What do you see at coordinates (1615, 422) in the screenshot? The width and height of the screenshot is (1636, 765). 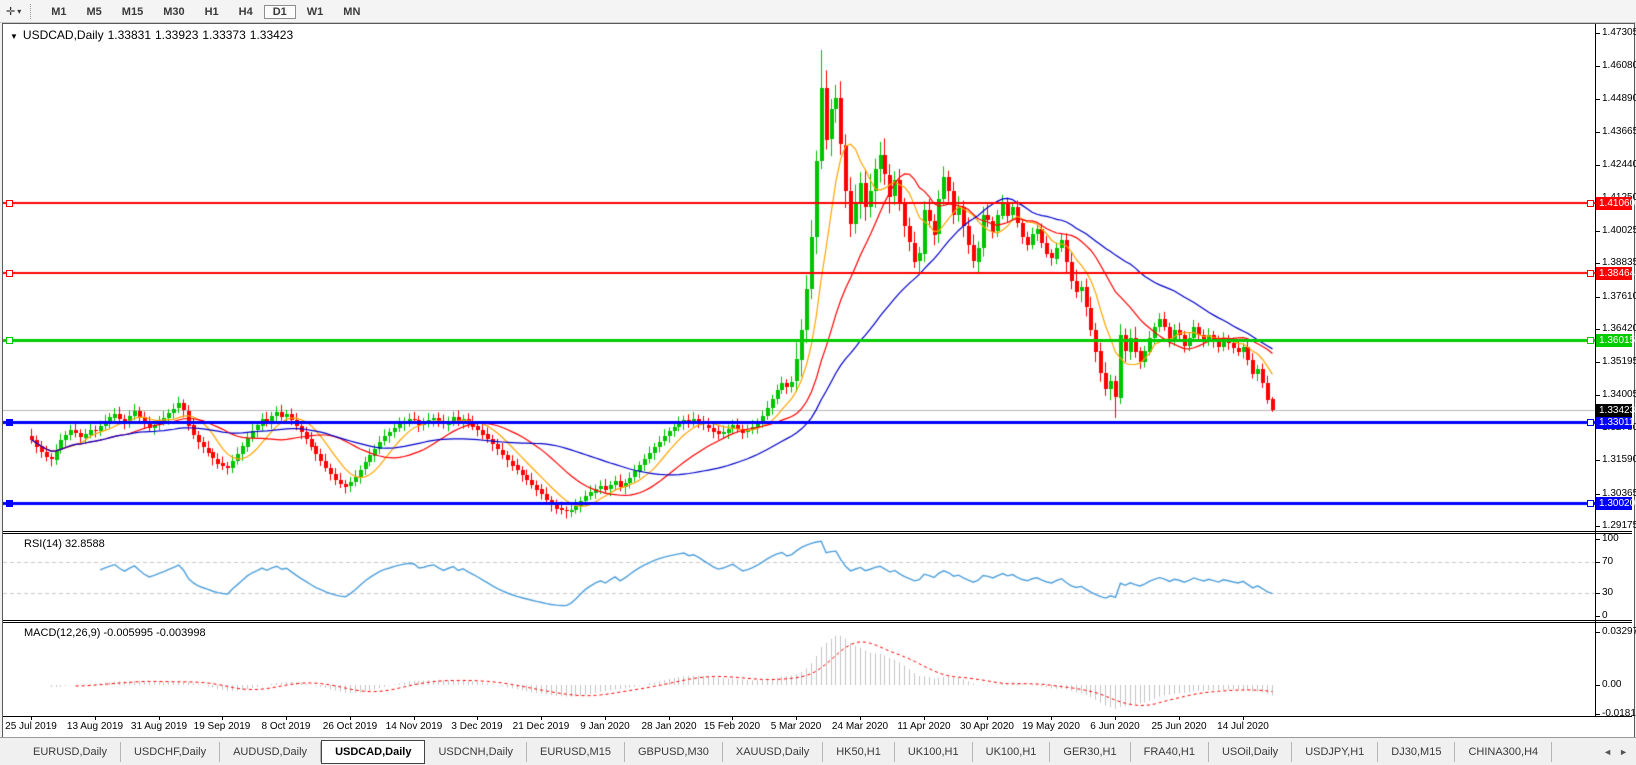 I see `price-badge-1.33011: 1.33011` at bounding box center [1615, 422].